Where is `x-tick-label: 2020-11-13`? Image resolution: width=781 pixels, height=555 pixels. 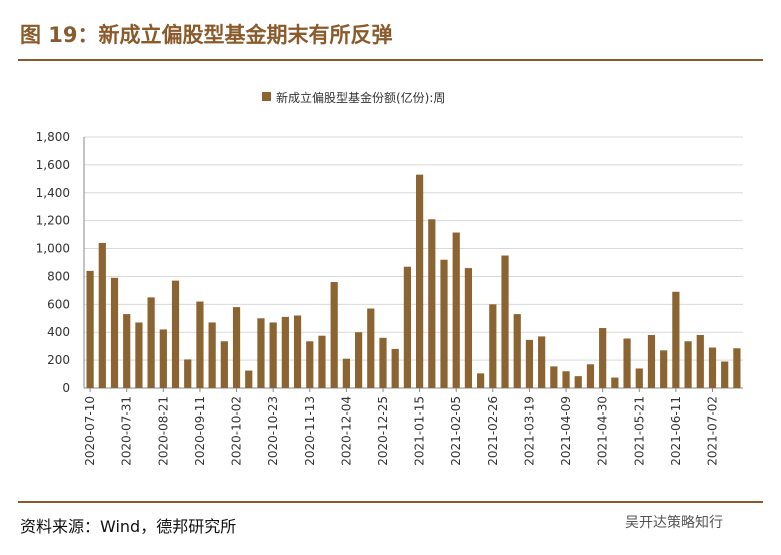
x-tick-label: 2020-11-13 is located at coordinates (310, 431).